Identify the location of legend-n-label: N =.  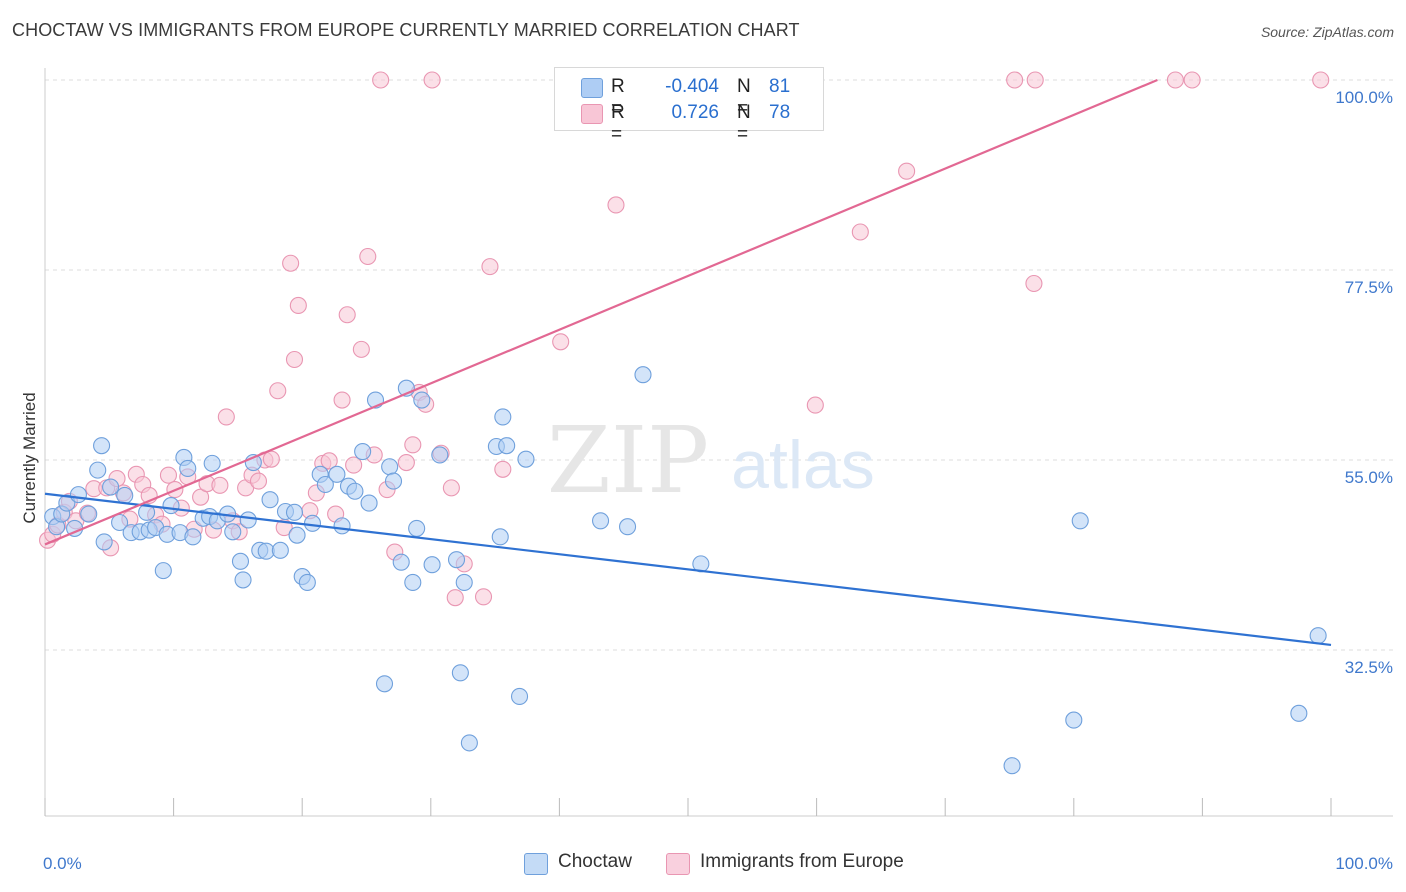
(744, 97).